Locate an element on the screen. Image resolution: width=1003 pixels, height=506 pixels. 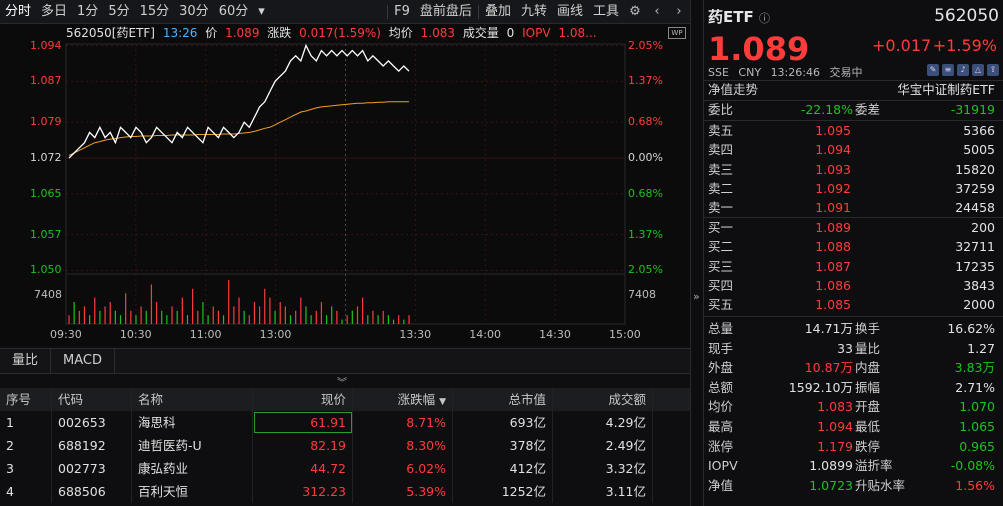
stat-label: 最高 is located at coordinates (721, 426).